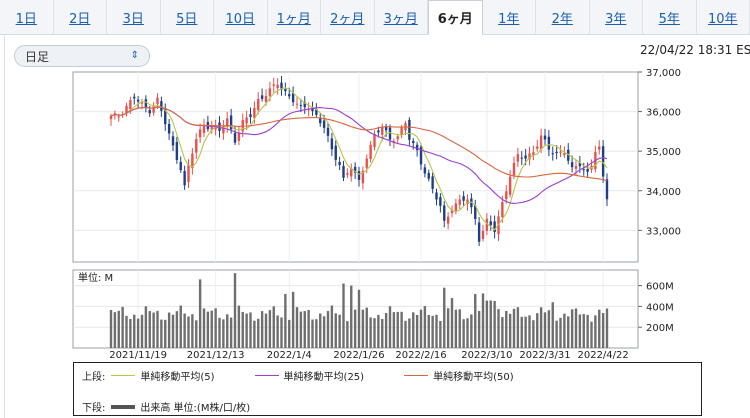  Describe the element at coordinates (138, 355) in the screenshot. I see `date-tick-label: 2021/11/19` at that location.